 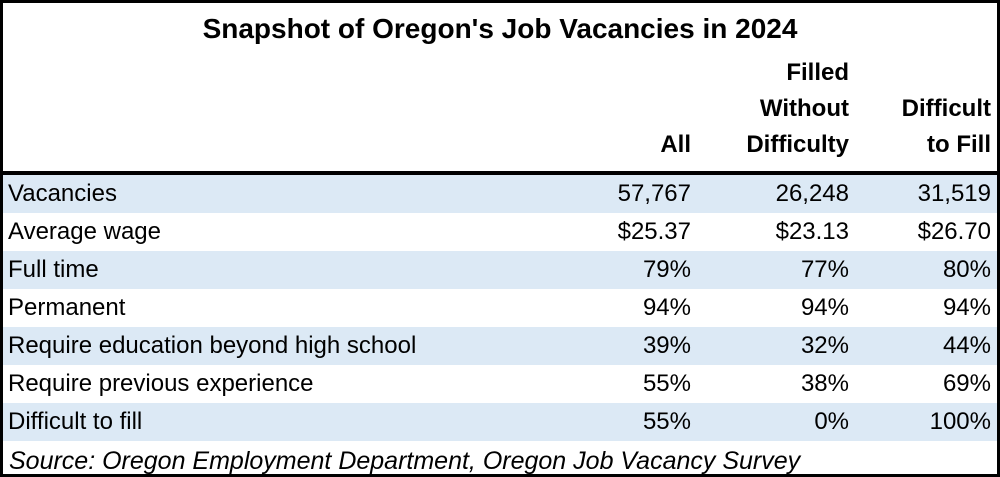 What do you see at coordinates (500, 422) in the screenshot?
I see `table-row: Difficult to fill 55% 0% 100%` at bounding box center [500, 422].